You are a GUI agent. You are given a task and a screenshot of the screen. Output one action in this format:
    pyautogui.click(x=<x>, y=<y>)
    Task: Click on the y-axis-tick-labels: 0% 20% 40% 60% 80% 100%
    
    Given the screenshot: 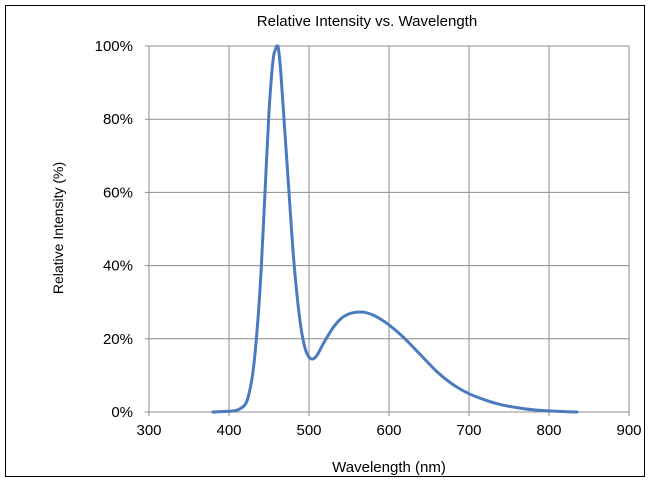 What is the action you would take?
    pyautogui.click(x=122, y=229)
    